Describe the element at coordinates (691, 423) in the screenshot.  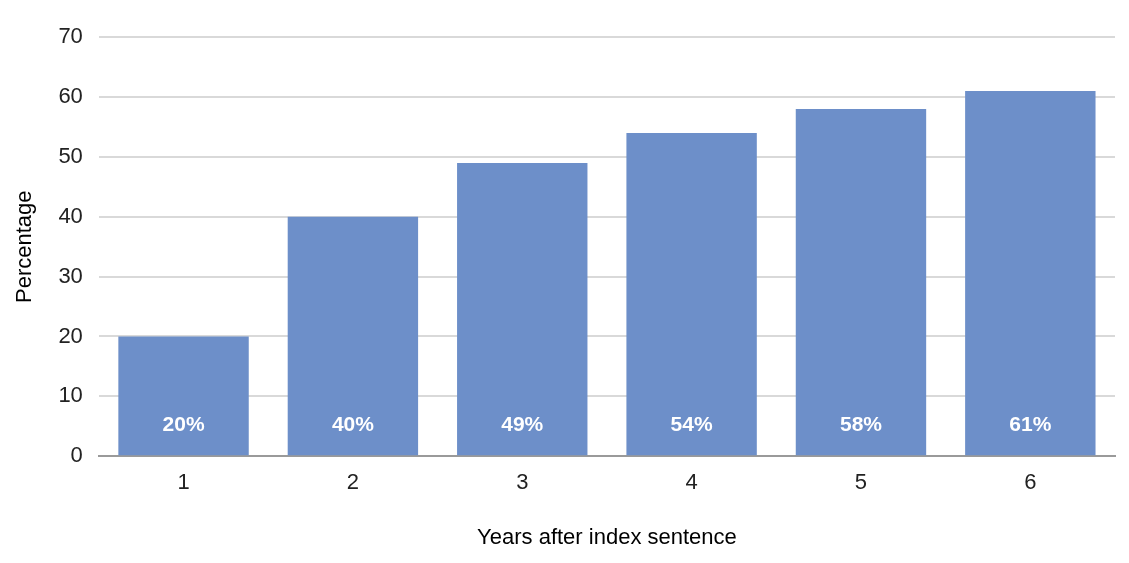
I see `data-label: 54%` at that location.